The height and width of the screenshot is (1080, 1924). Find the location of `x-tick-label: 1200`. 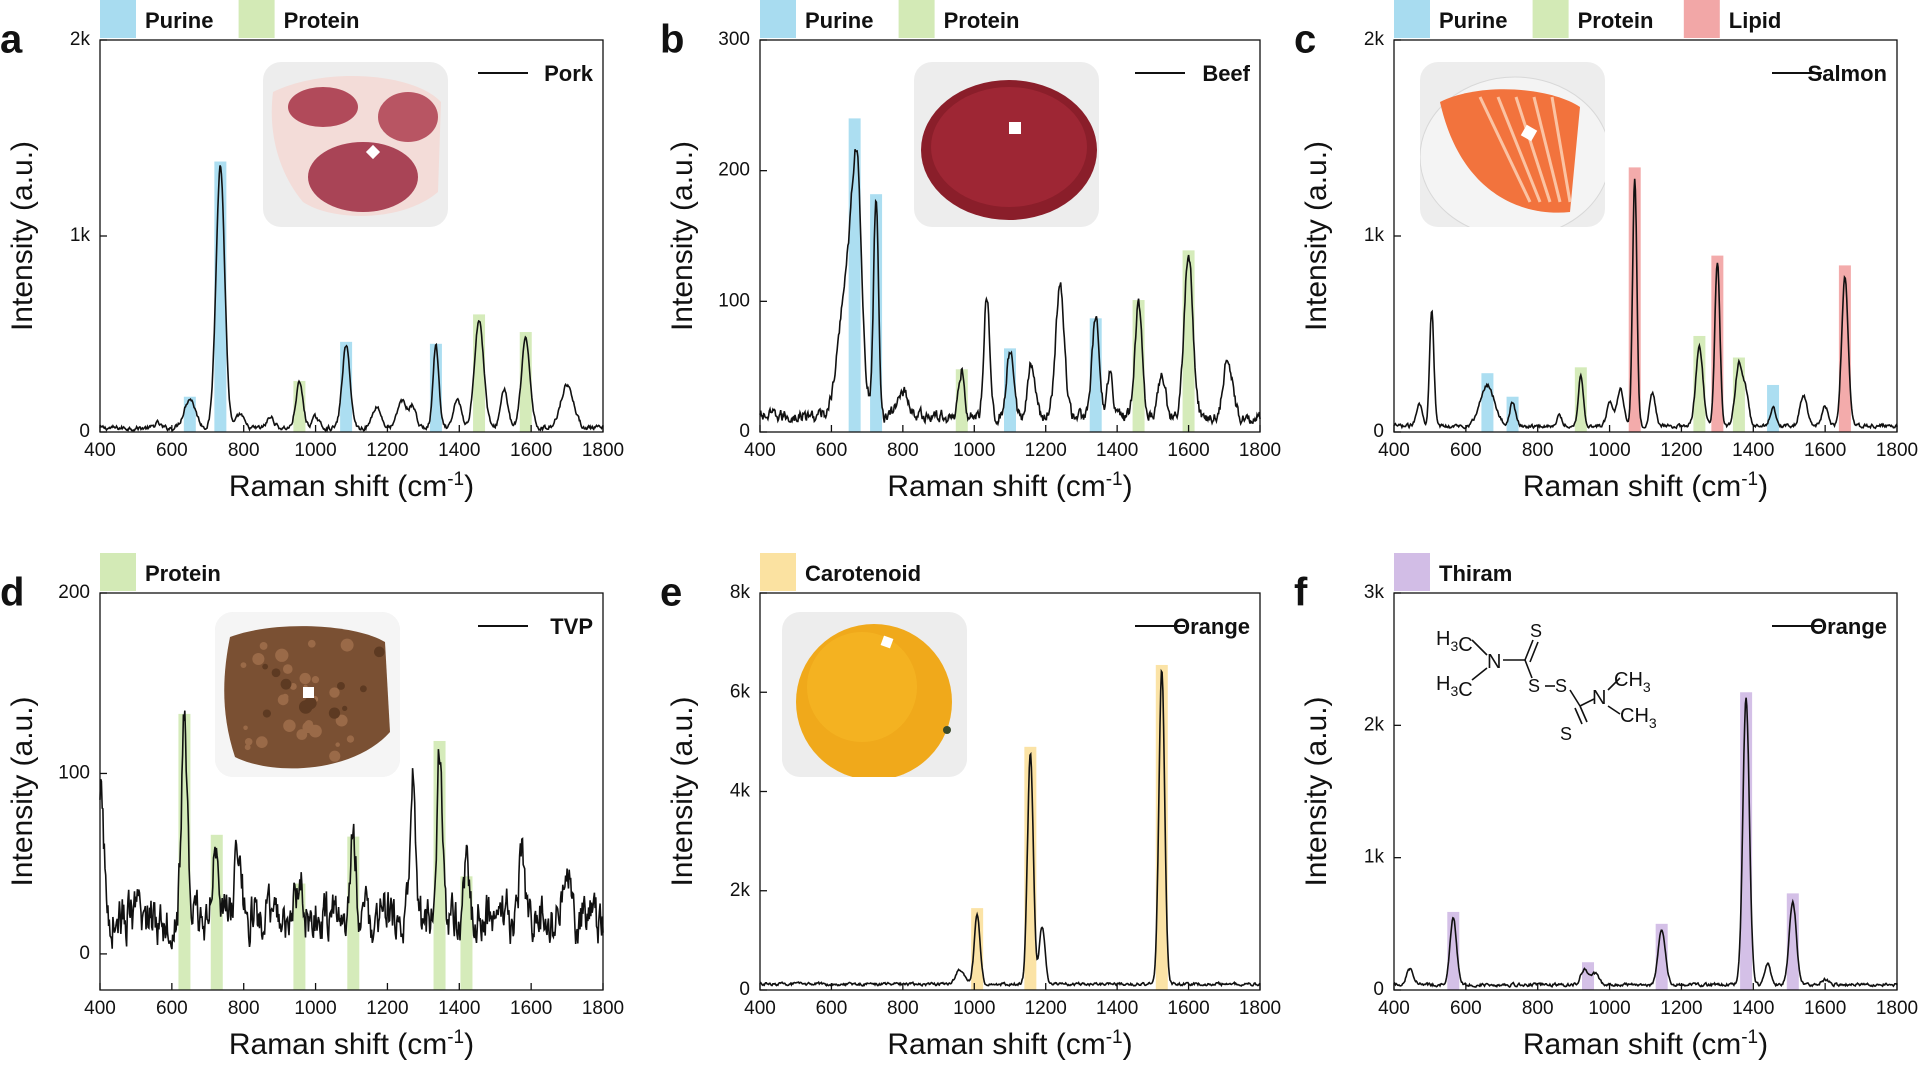

x-tick-label: 1200 is located at coordinates (1046, 1008).